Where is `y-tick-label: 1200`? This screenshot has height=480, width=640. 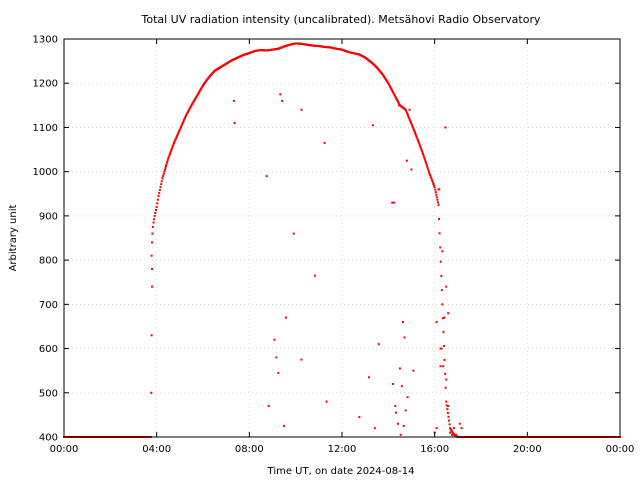
y-tick-label: 1200 is located at coordinates (45, 84).